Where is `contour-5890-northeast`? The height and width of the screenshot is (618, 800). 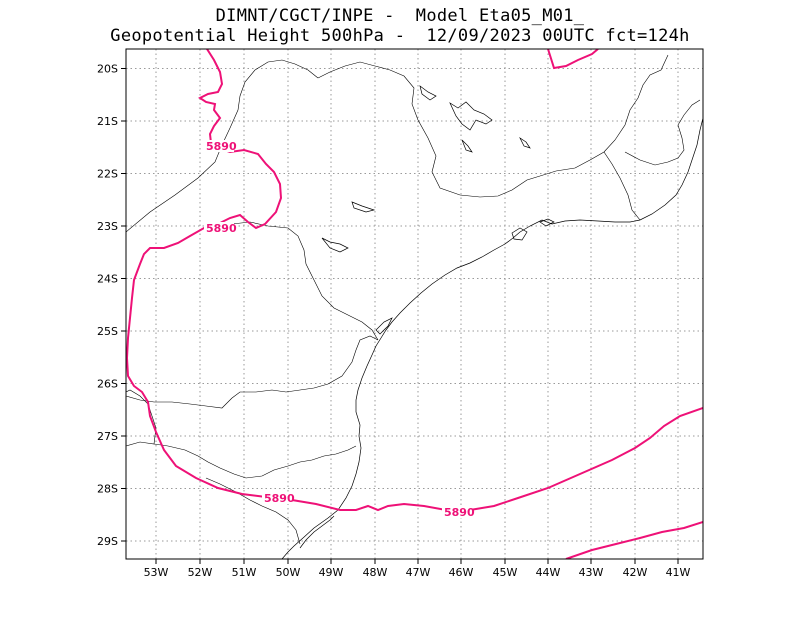 contour-5890-northeast is located at coordinates (573, 59).